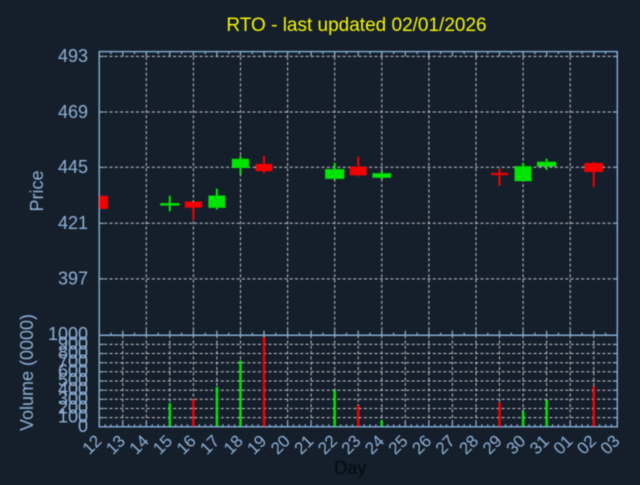 The width and height of the screenshot is (640, 485). What do you see at coordinates (73, 56) in the screenshot?
I see `svg-text: 493` at bounding box center [73, 56].